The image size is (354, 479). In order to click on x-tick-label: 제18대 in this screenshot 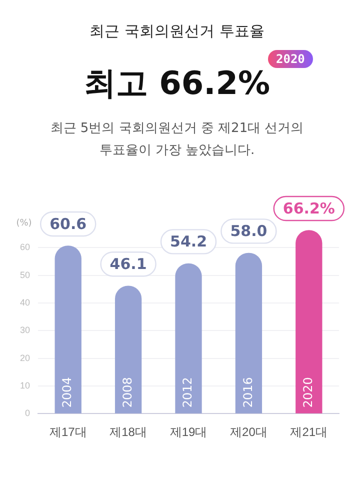, I will do `click(128, 432)`.